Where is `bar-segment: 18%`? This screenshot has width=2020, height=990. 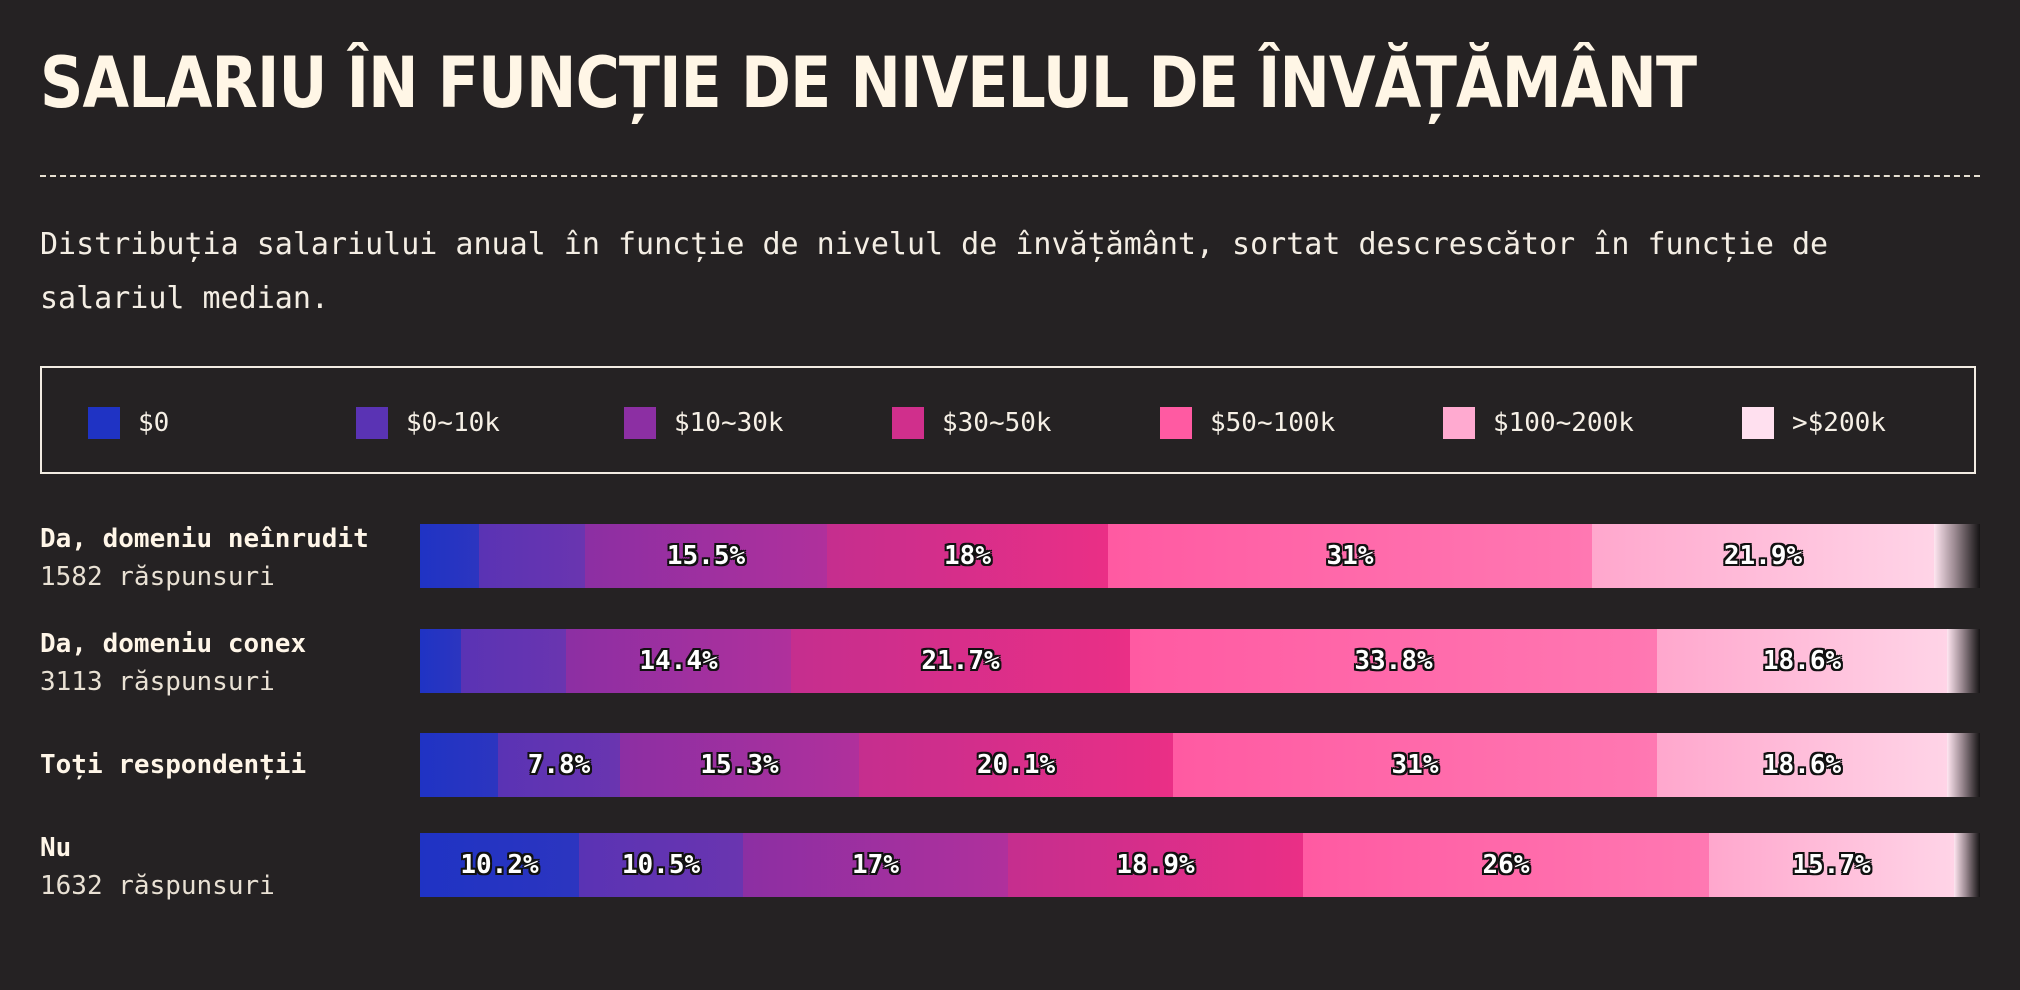
bar-segment: 18% is located at coordinates (967, 556).